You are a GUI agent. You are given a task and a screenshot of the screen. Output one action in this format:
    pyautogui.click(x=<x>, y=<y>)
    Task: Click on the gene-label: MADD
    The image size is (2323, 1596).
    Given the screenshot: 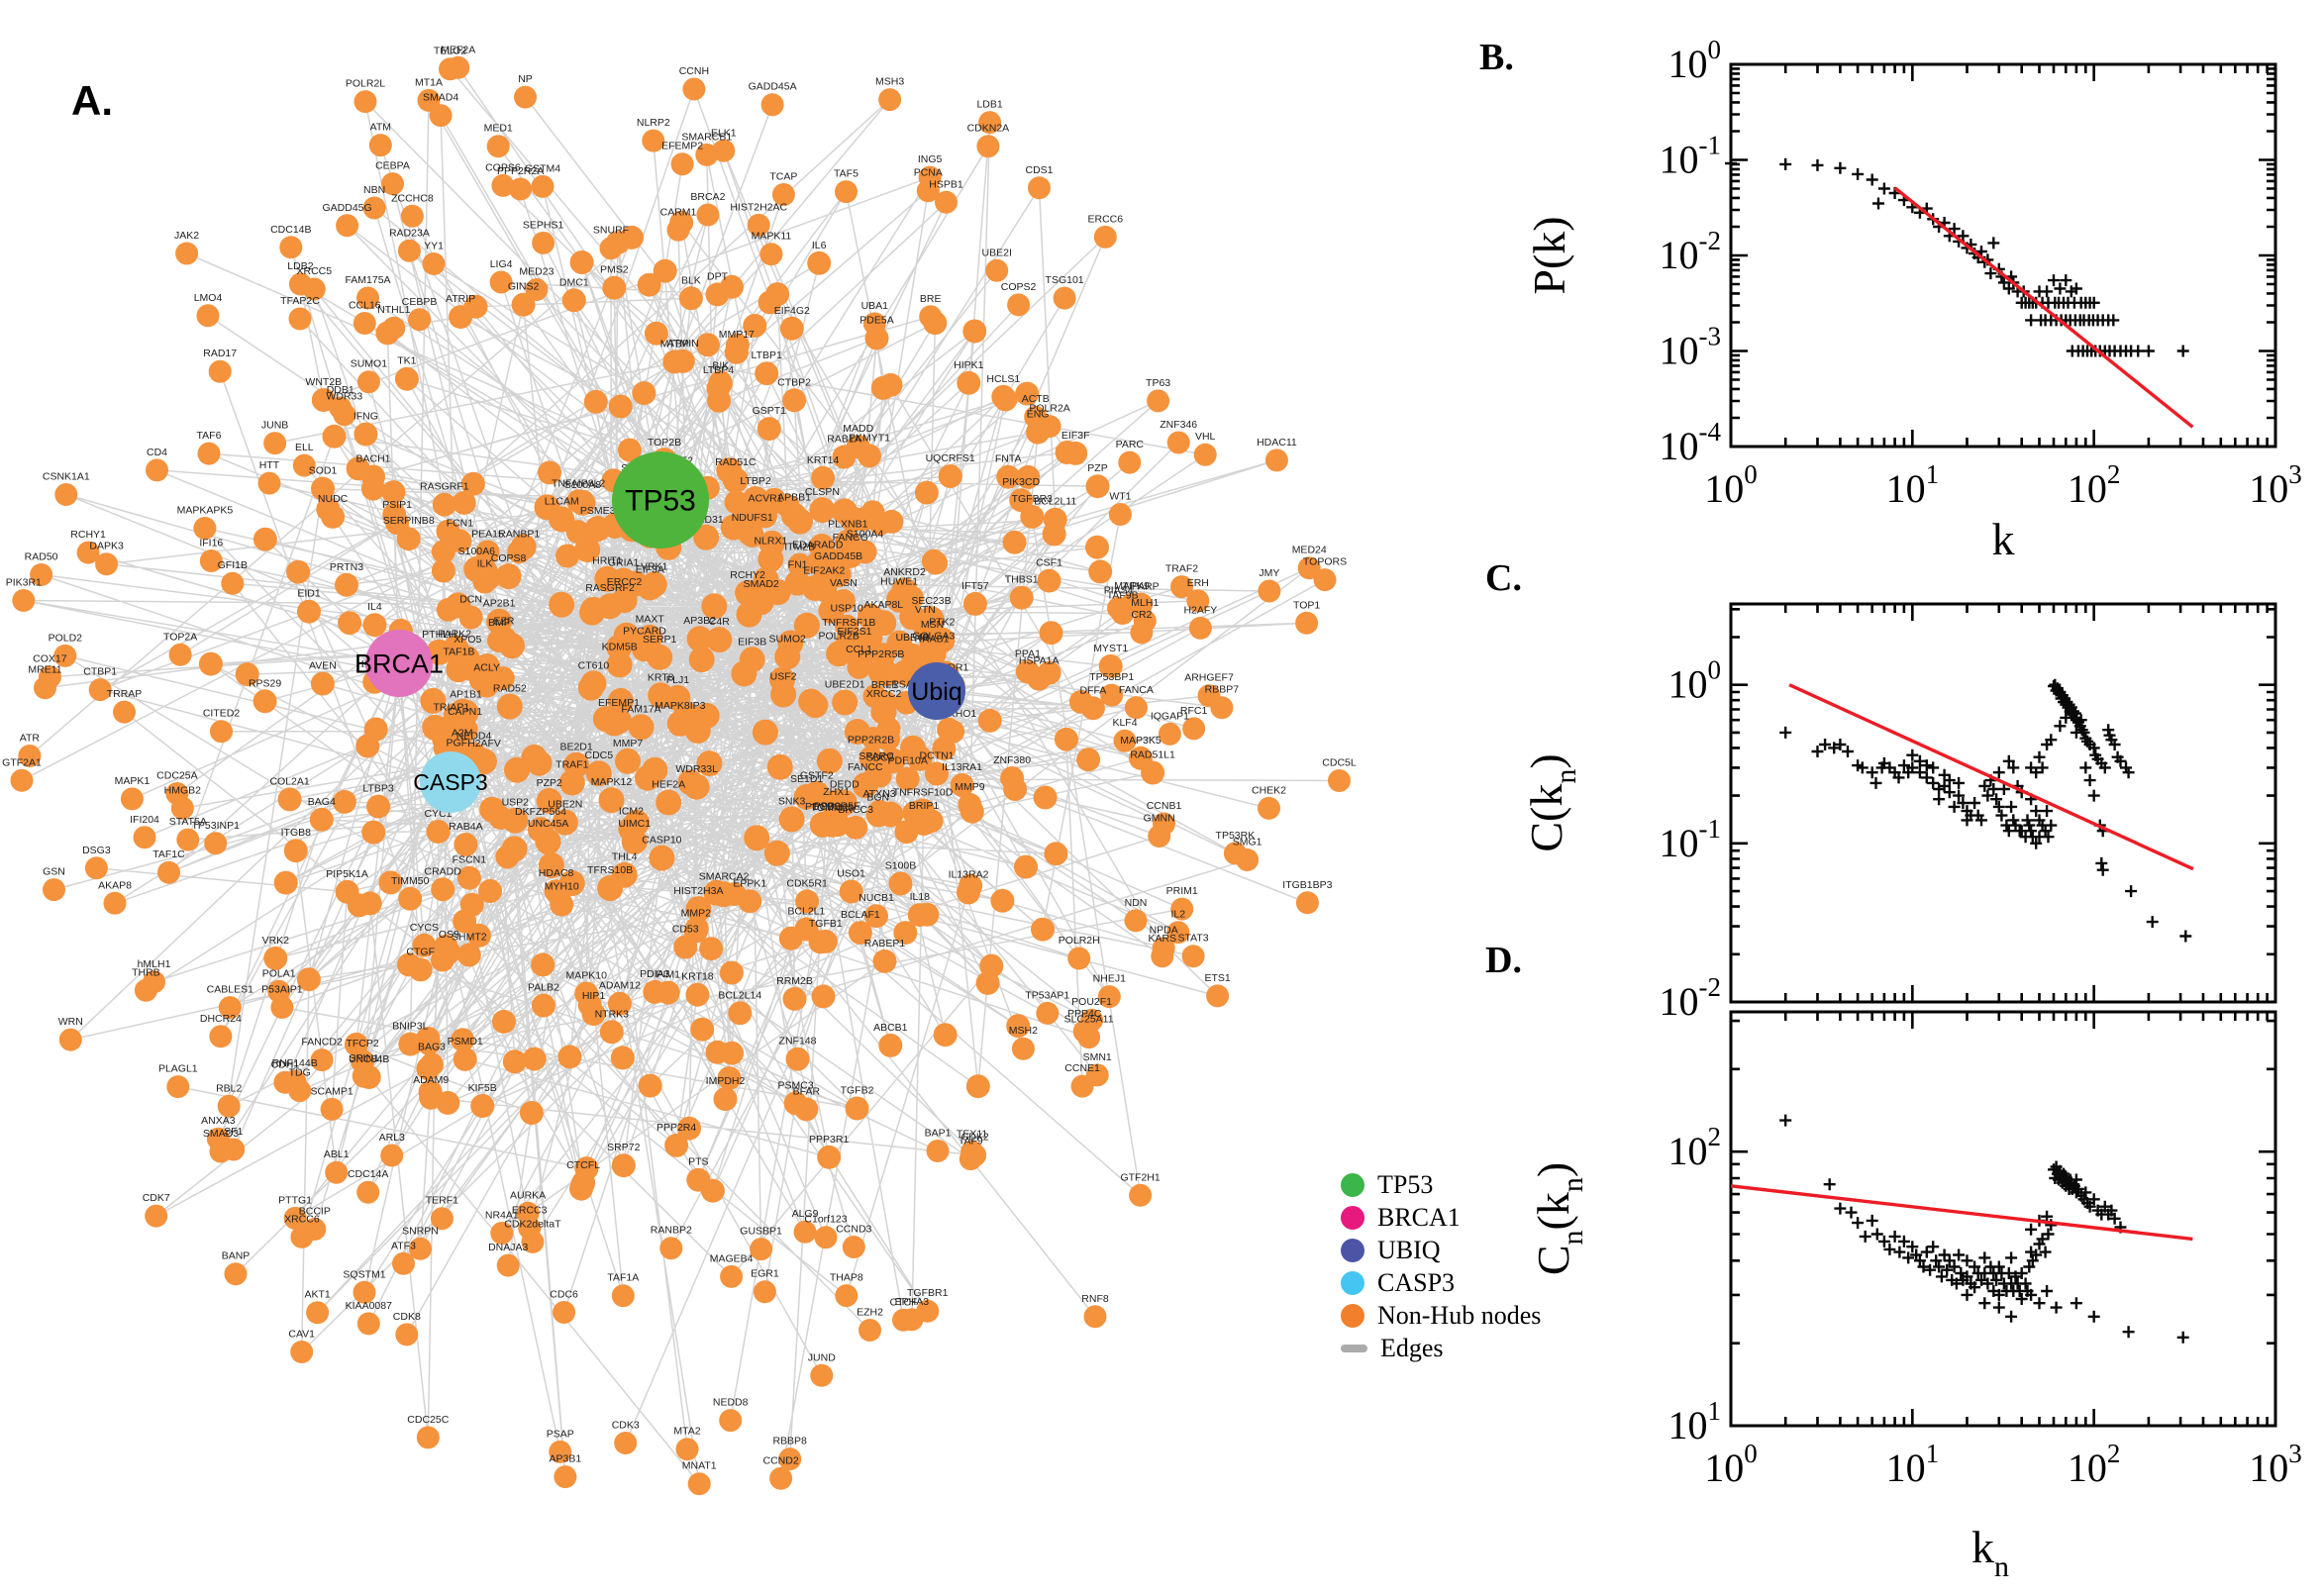 What is the action you would take?
    pyautogui.click(x=858, y=429)
    